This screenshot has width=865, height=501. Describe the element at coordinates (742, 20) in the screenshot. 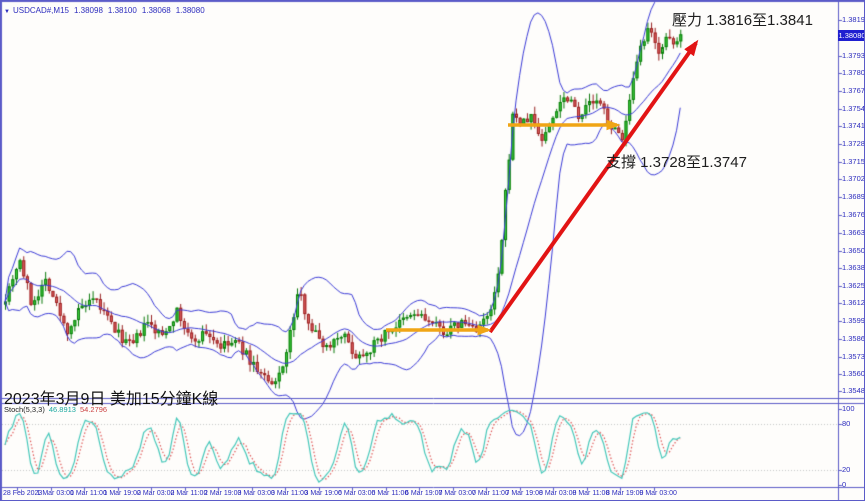

I see `resistance-annotation: 壓力 1.3816至1.3841` at that location.